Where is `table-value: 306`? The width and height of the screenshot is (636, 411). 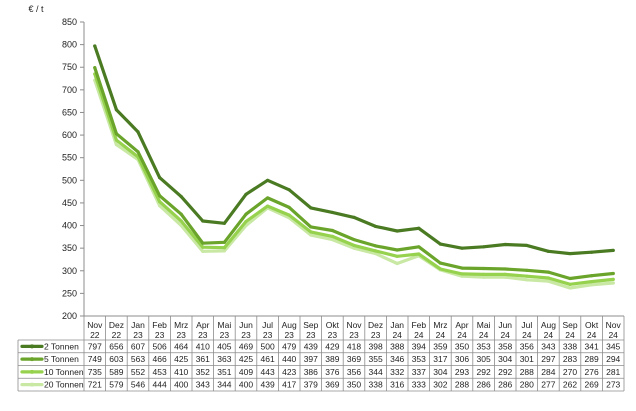 table-value: 306 is located at coordinates (462, 359).